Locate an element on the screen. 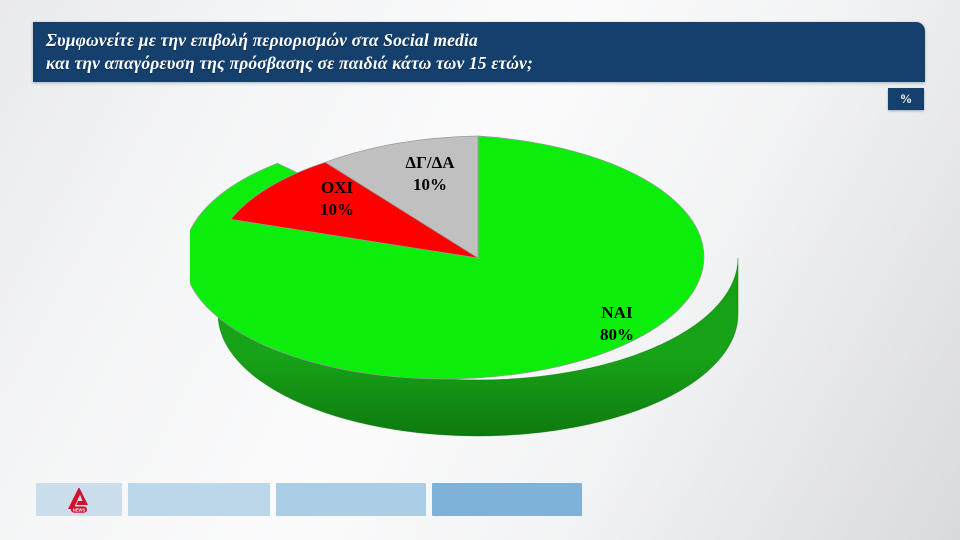  pie-label-nai-value: 80% is located at coordinates (617, 334).